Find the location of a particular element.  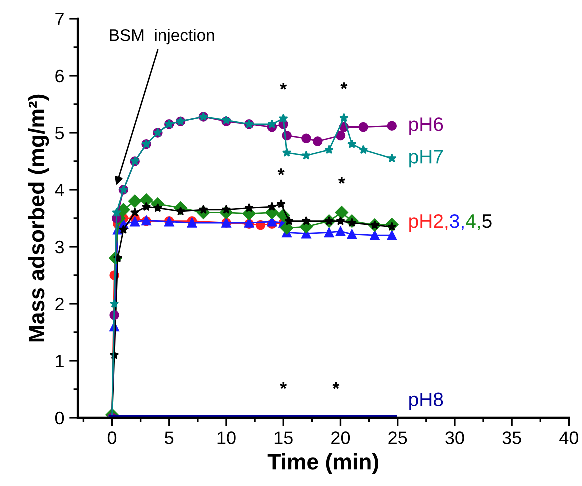

text: pH2, is located at coordinates (429, 223).